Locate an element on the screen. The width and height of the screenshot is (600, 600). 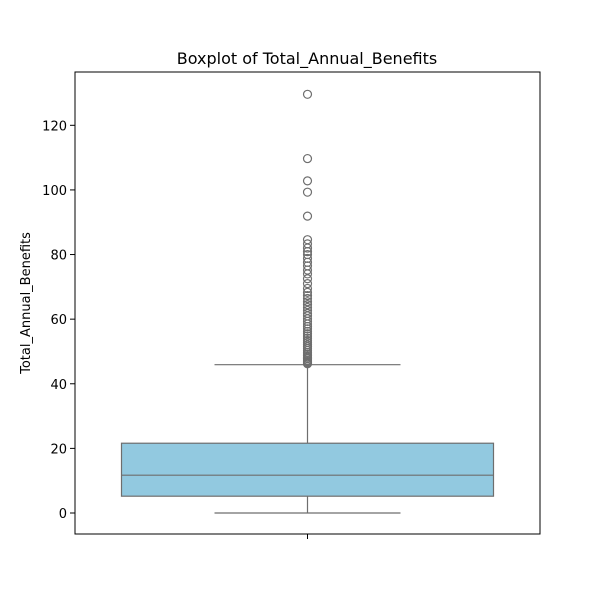
y-tick-label-0: 0 is located at coordinates (63, 514).